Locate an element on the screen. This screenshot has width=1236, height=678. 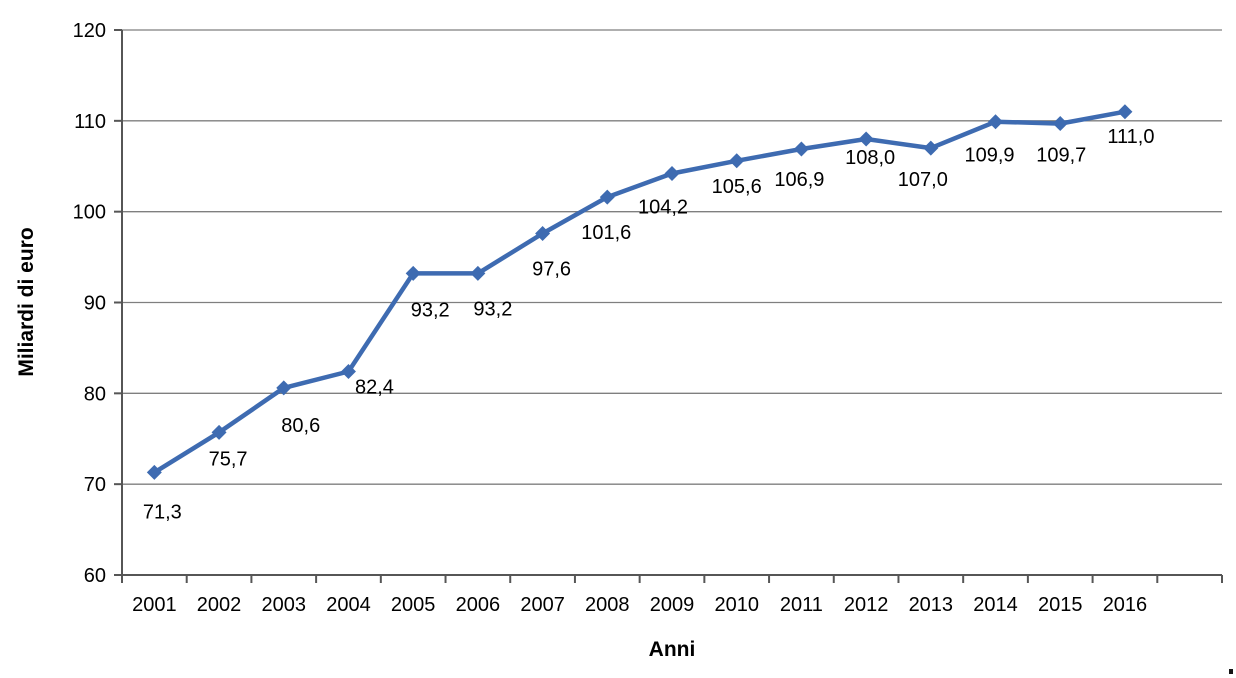
x-tick-label-2013: 2013 is located at coordinates (931, 605).